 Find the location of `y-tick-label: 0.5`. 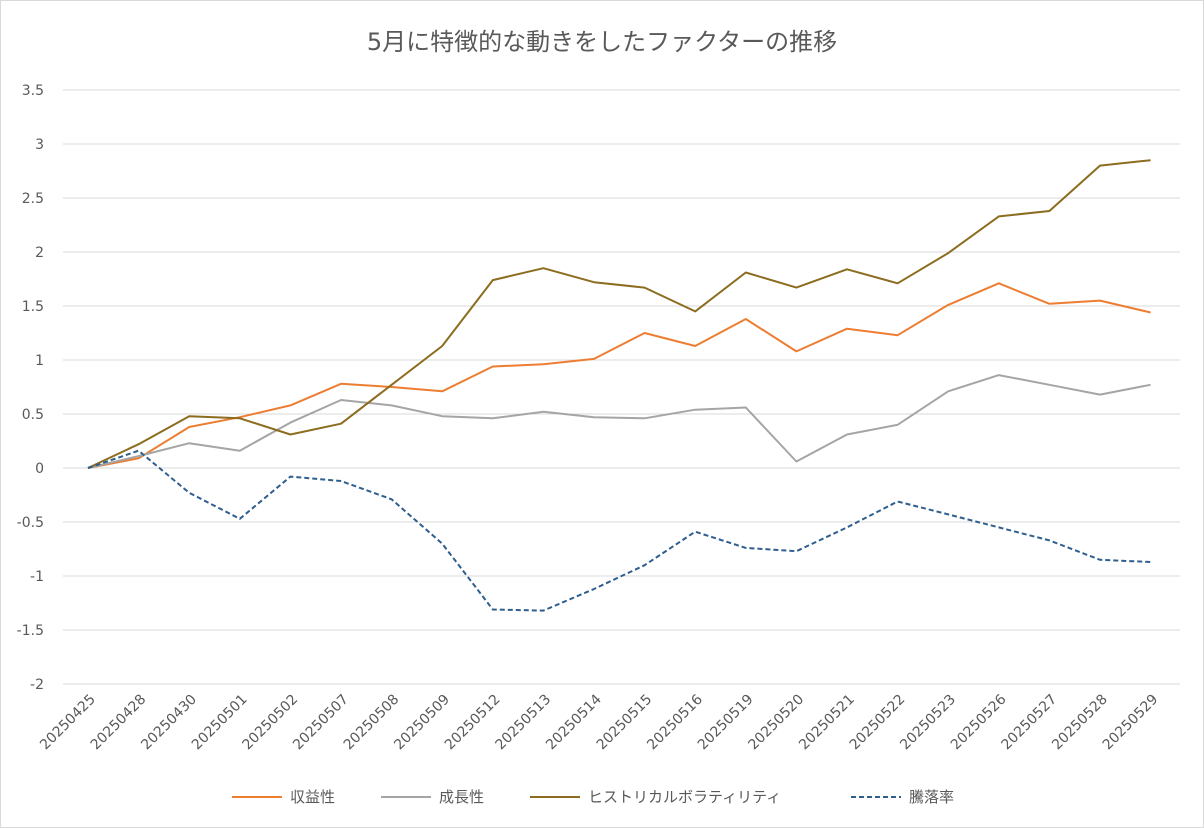

y-tick-label: 0.5 is located at coordinates (33, 415).